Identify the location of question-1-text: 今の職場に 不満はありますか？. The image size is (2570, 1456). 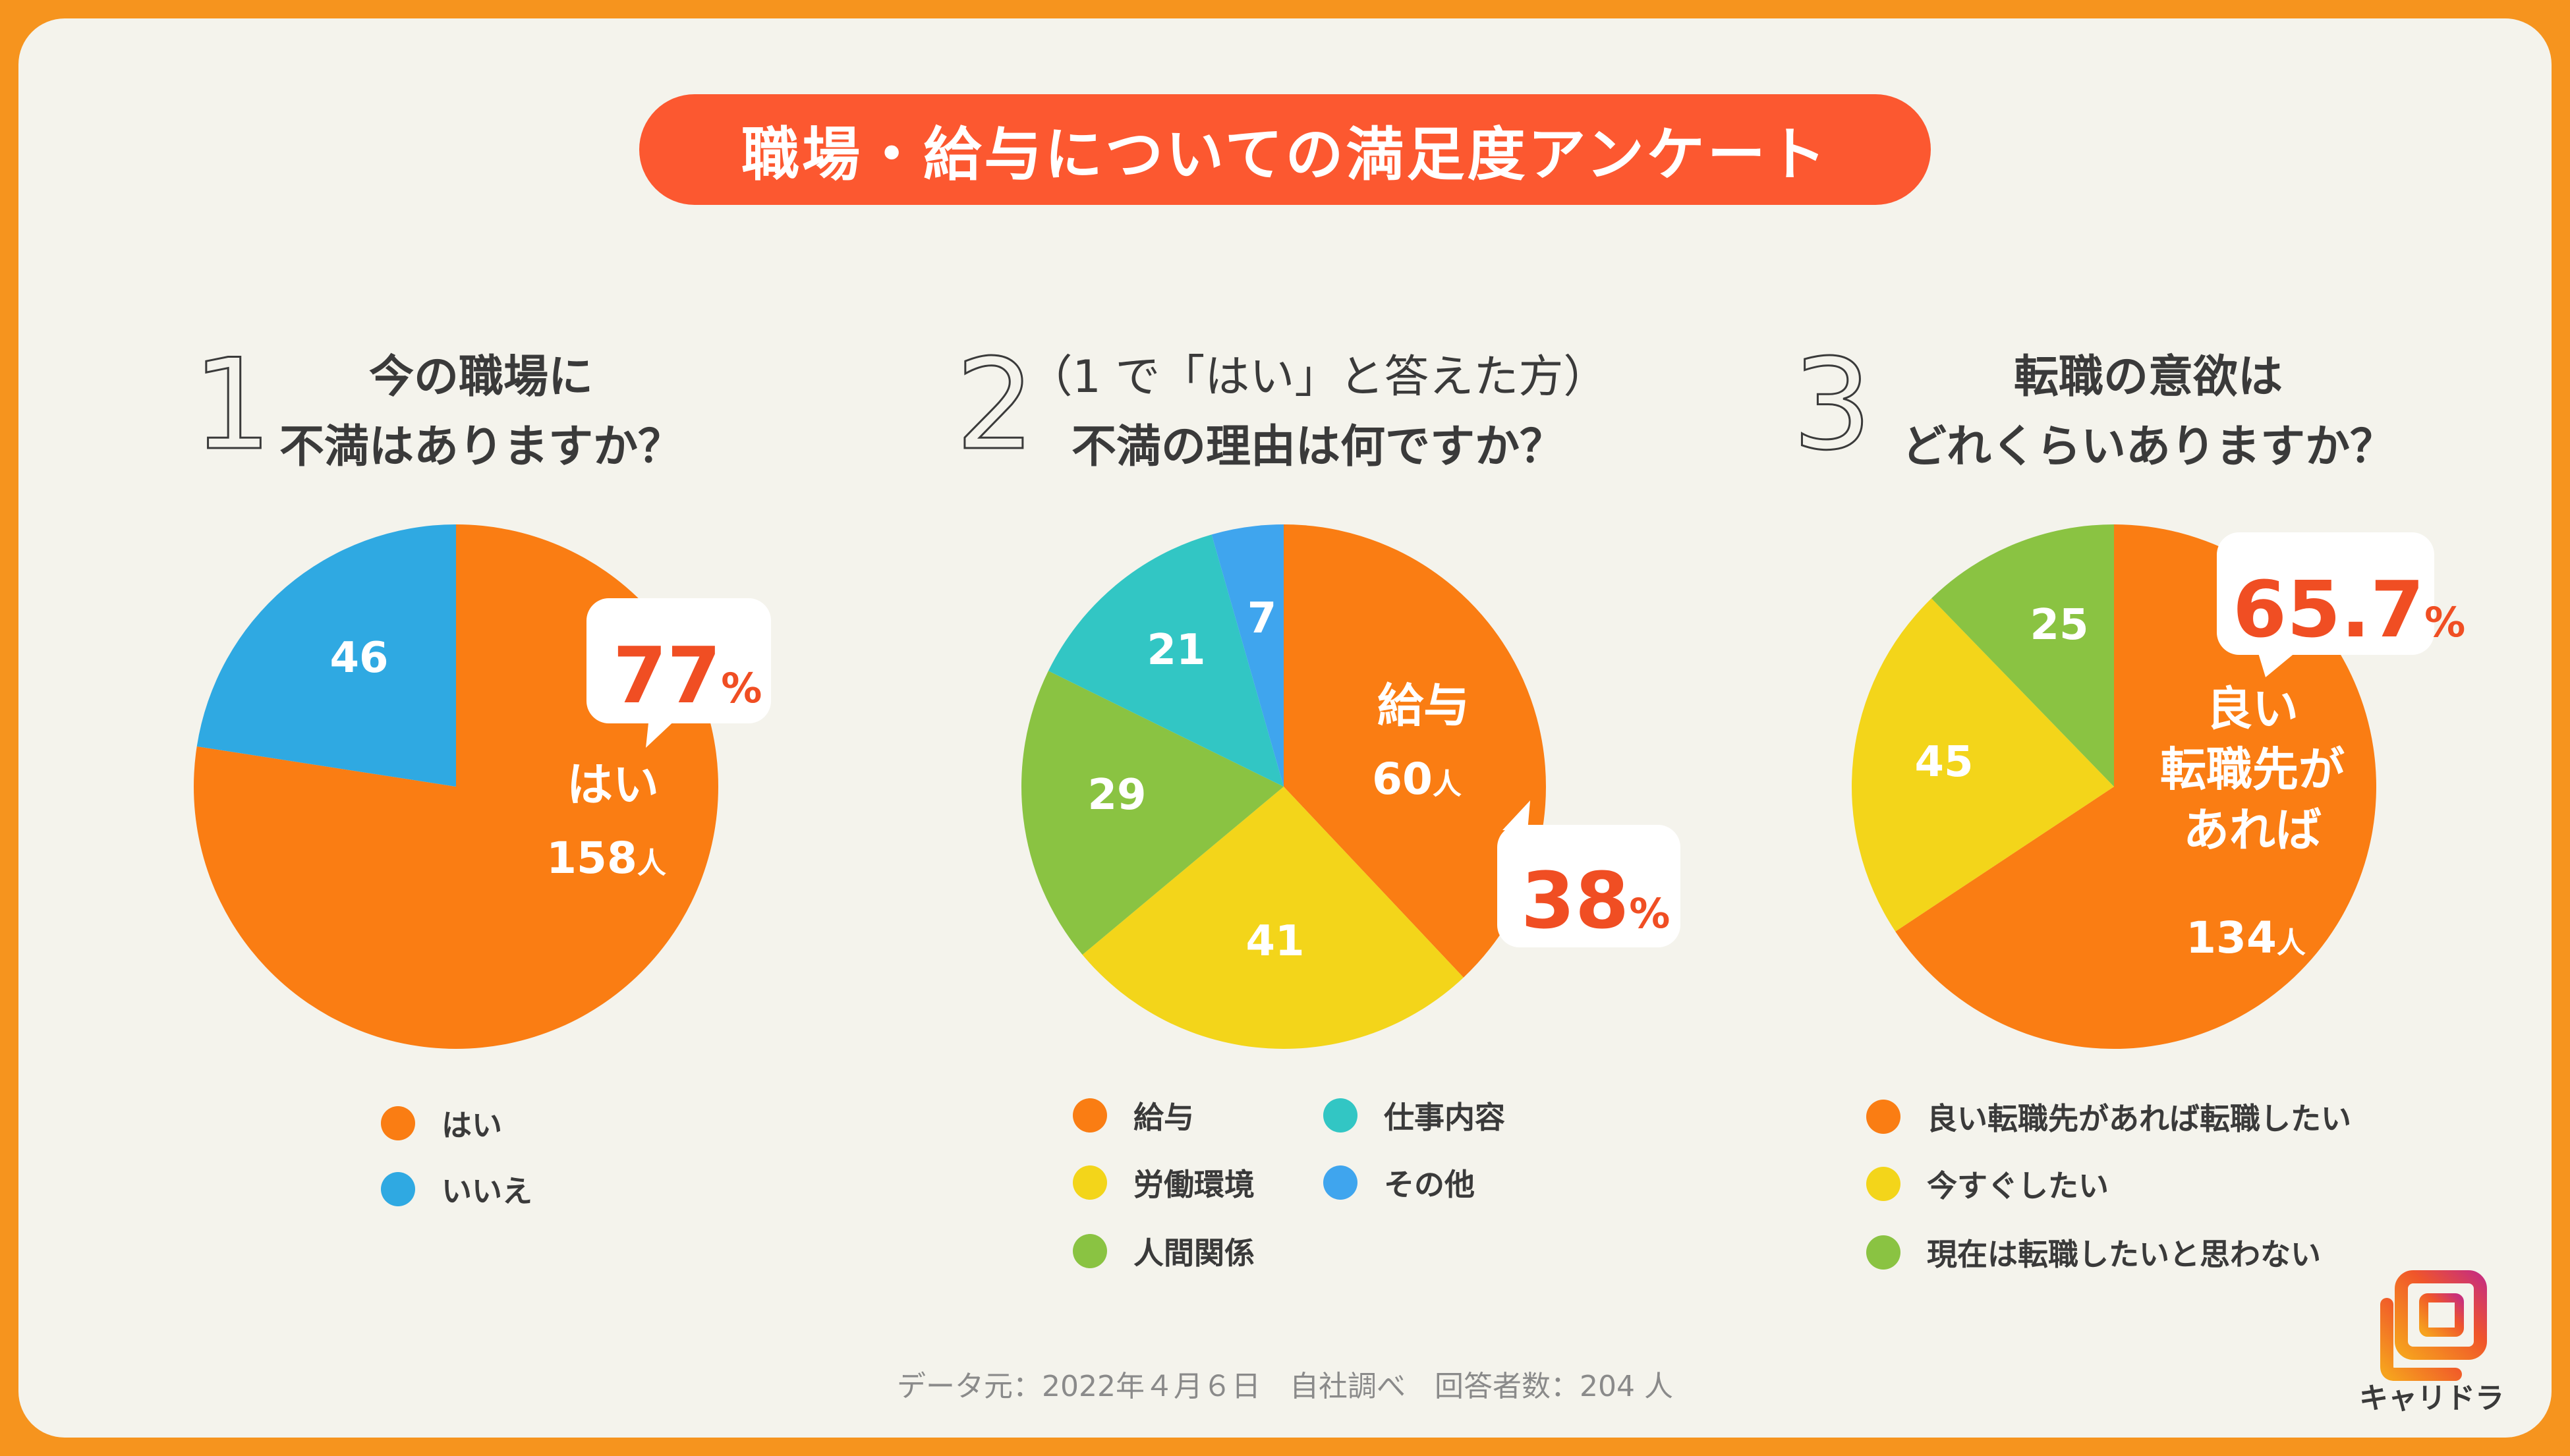
(481, 412).